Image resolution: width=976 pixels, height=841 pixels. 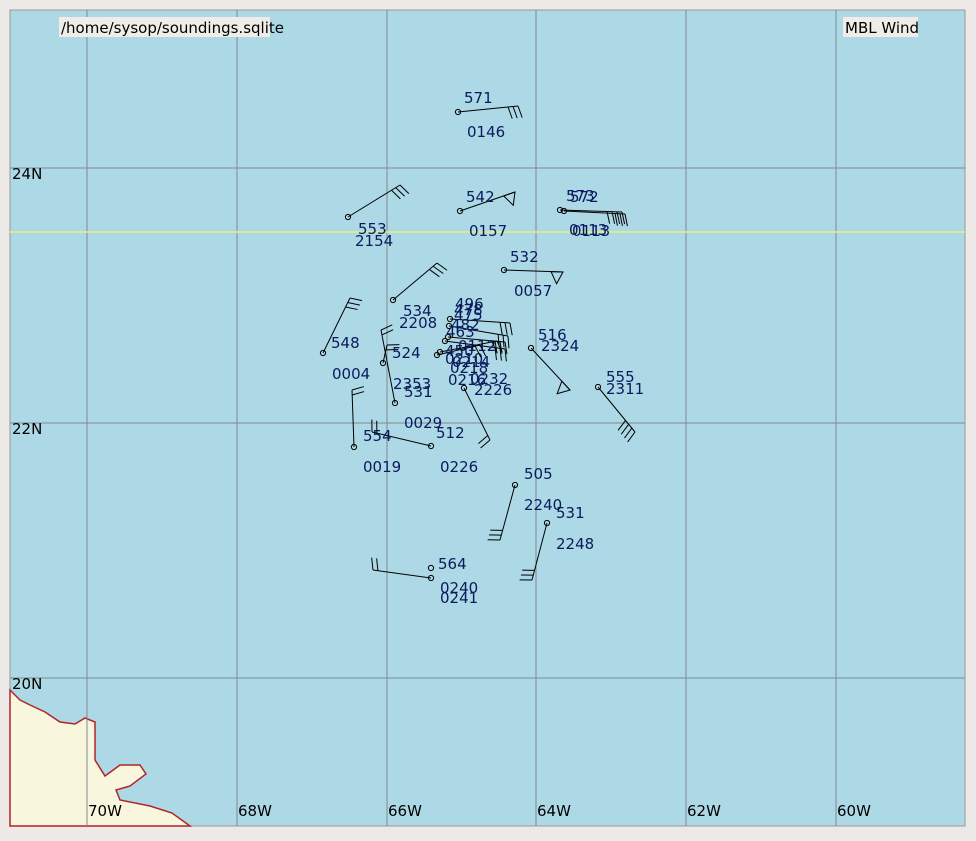 I want to click on lat-label: 20N, so click(x=27, y=684).